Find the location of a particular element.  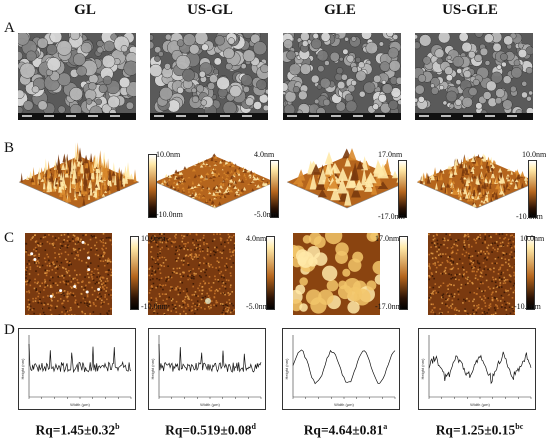

sem-image-gl is located at coordinates (77, 76).